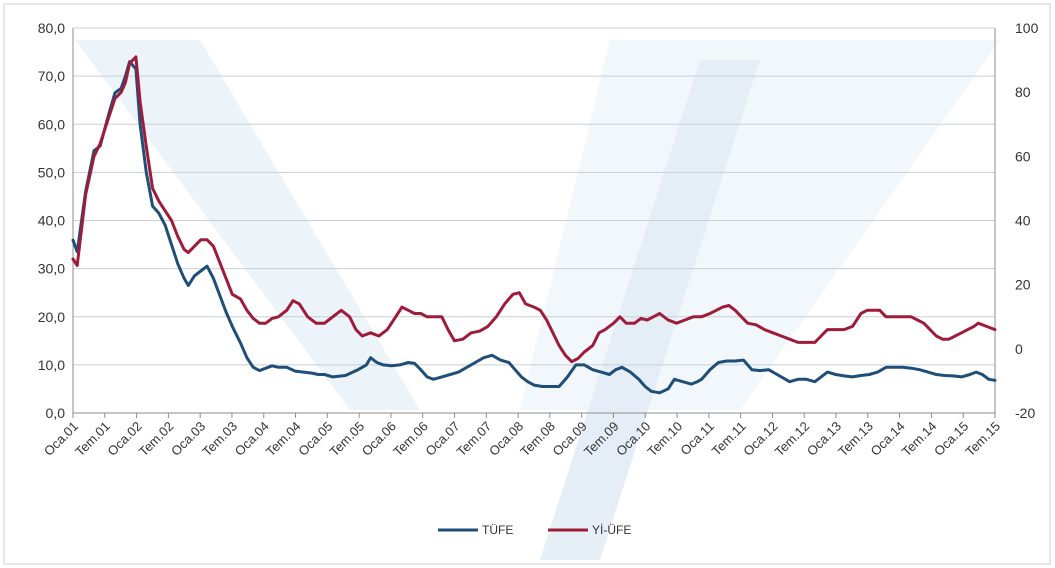 This screenshot has width=1055, height=568. Describe the element at coordinates (1023, 285) in the screenshot. I see `y2-tick-label: 20` at that location.